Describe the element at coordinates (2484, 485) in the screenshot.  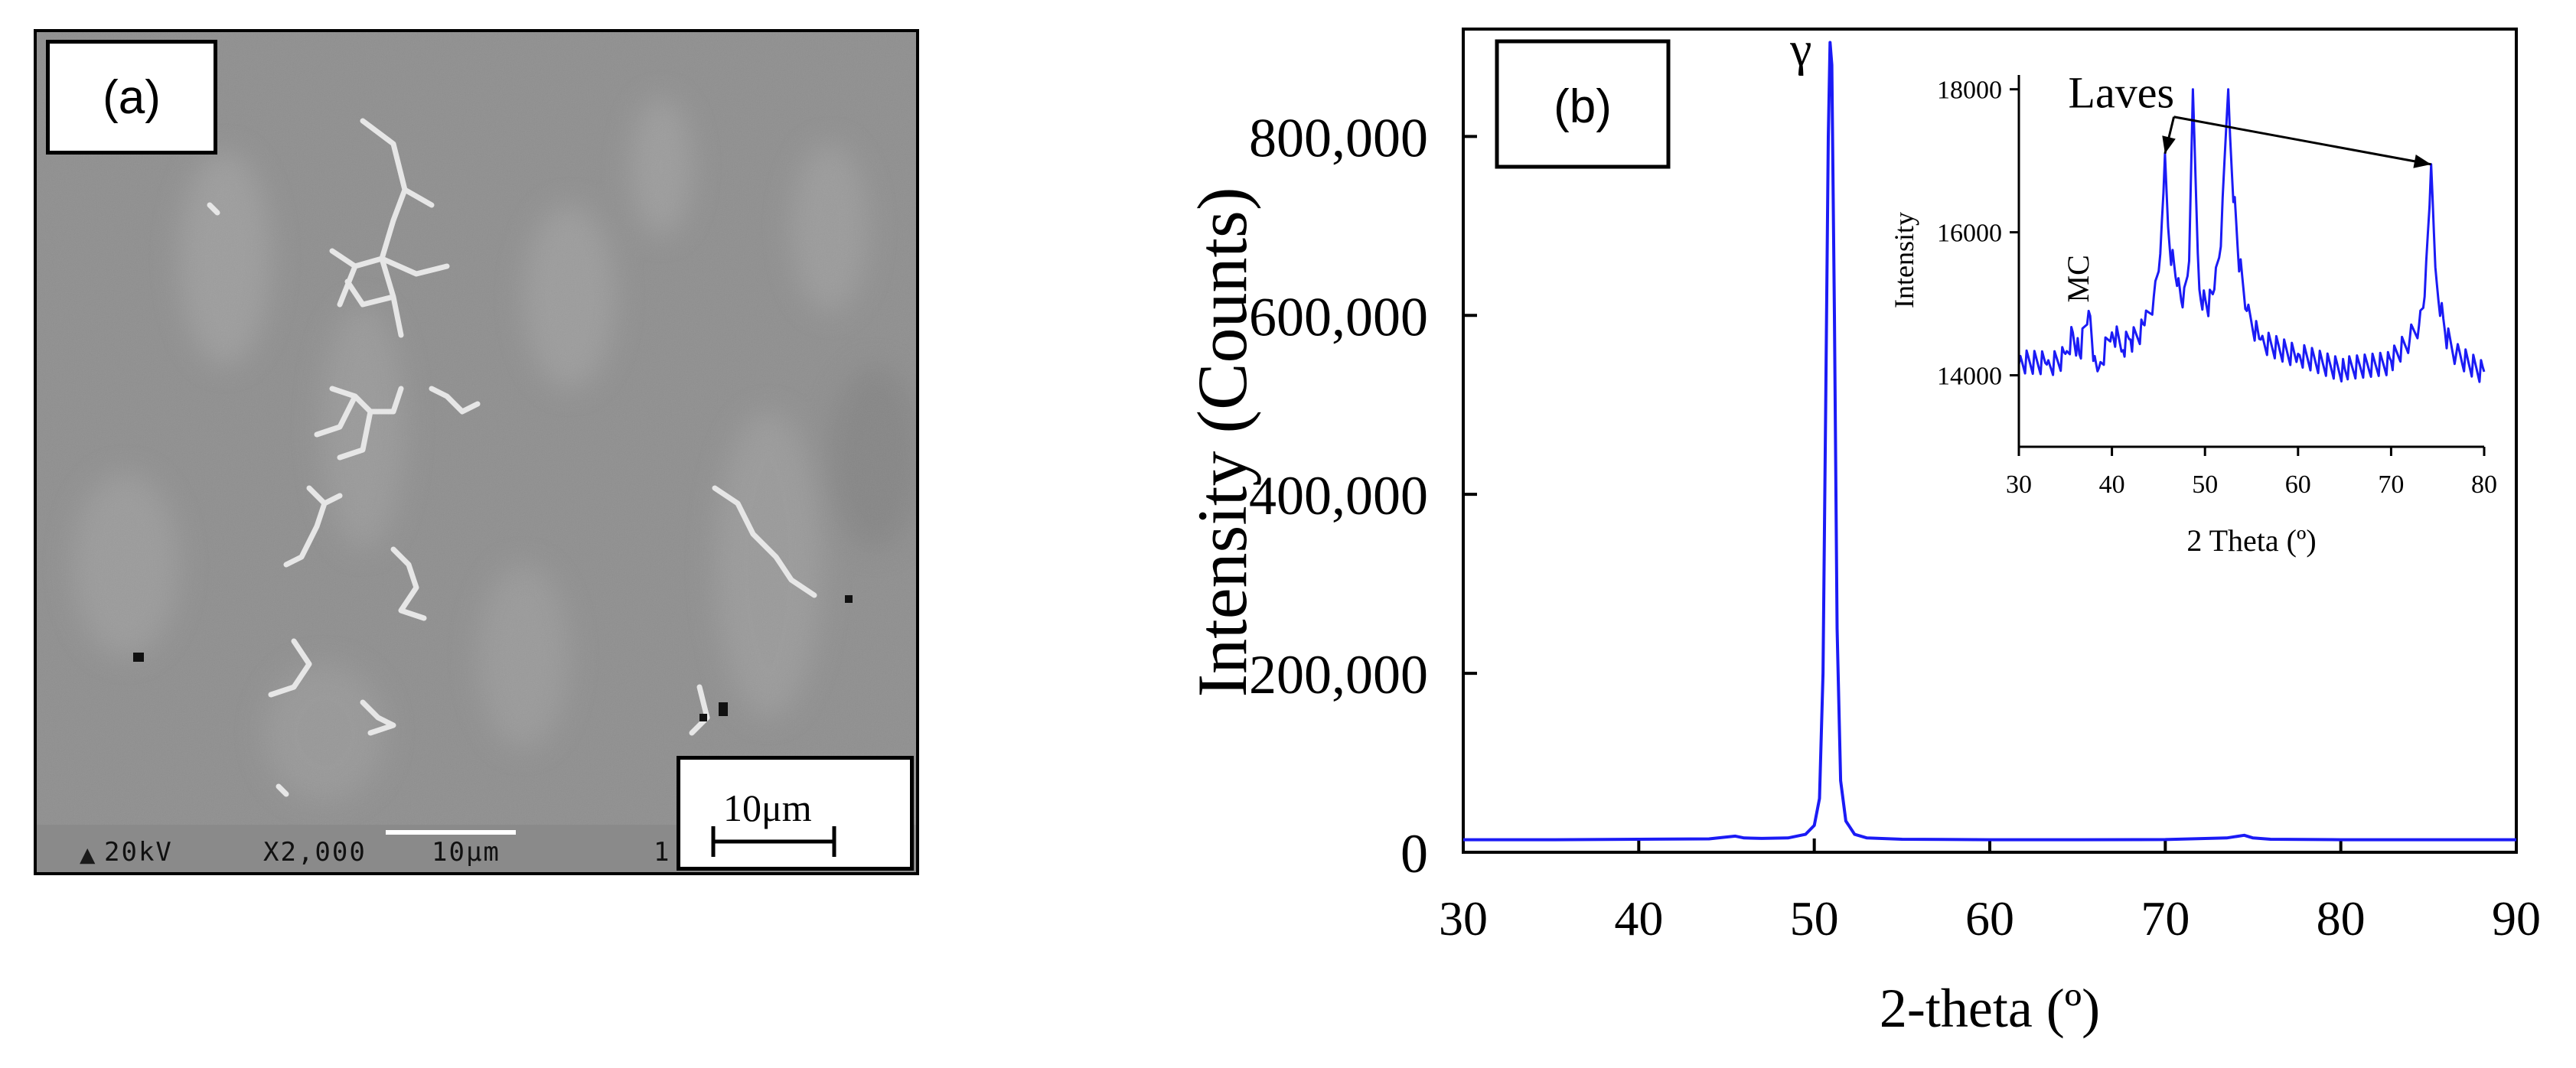
I see `inset-x-tick-label: 80` at that location.